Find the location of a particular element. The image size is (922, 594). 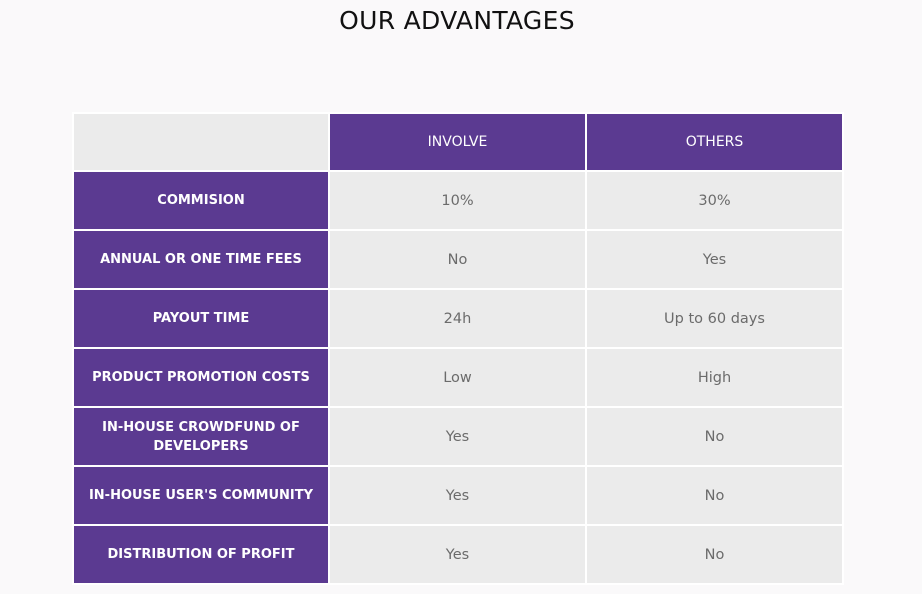

involve-value: Low is located at coordinates (457, 377).